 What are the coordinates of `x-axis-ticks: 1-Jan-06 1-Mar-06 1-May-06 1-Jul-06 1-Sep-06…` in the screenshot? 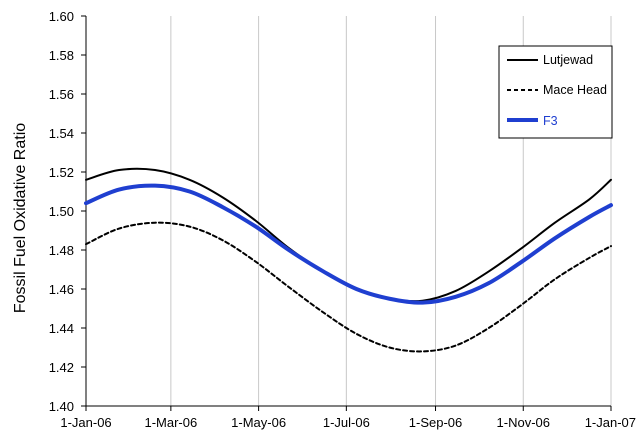 It's located at (348, 418).